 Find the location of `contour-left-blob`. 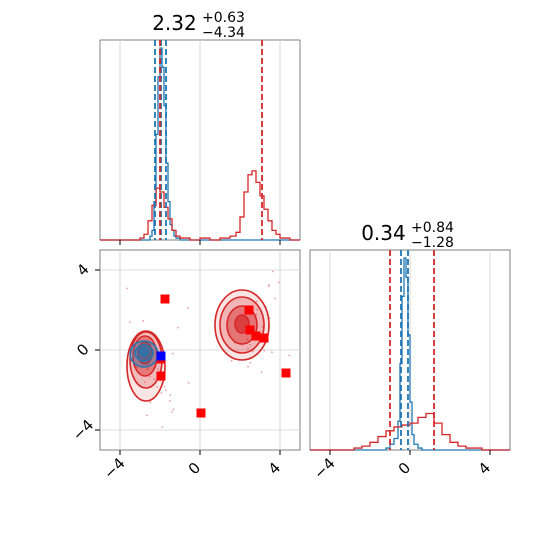

contour-left-blob is located at coordinates (146, 366).